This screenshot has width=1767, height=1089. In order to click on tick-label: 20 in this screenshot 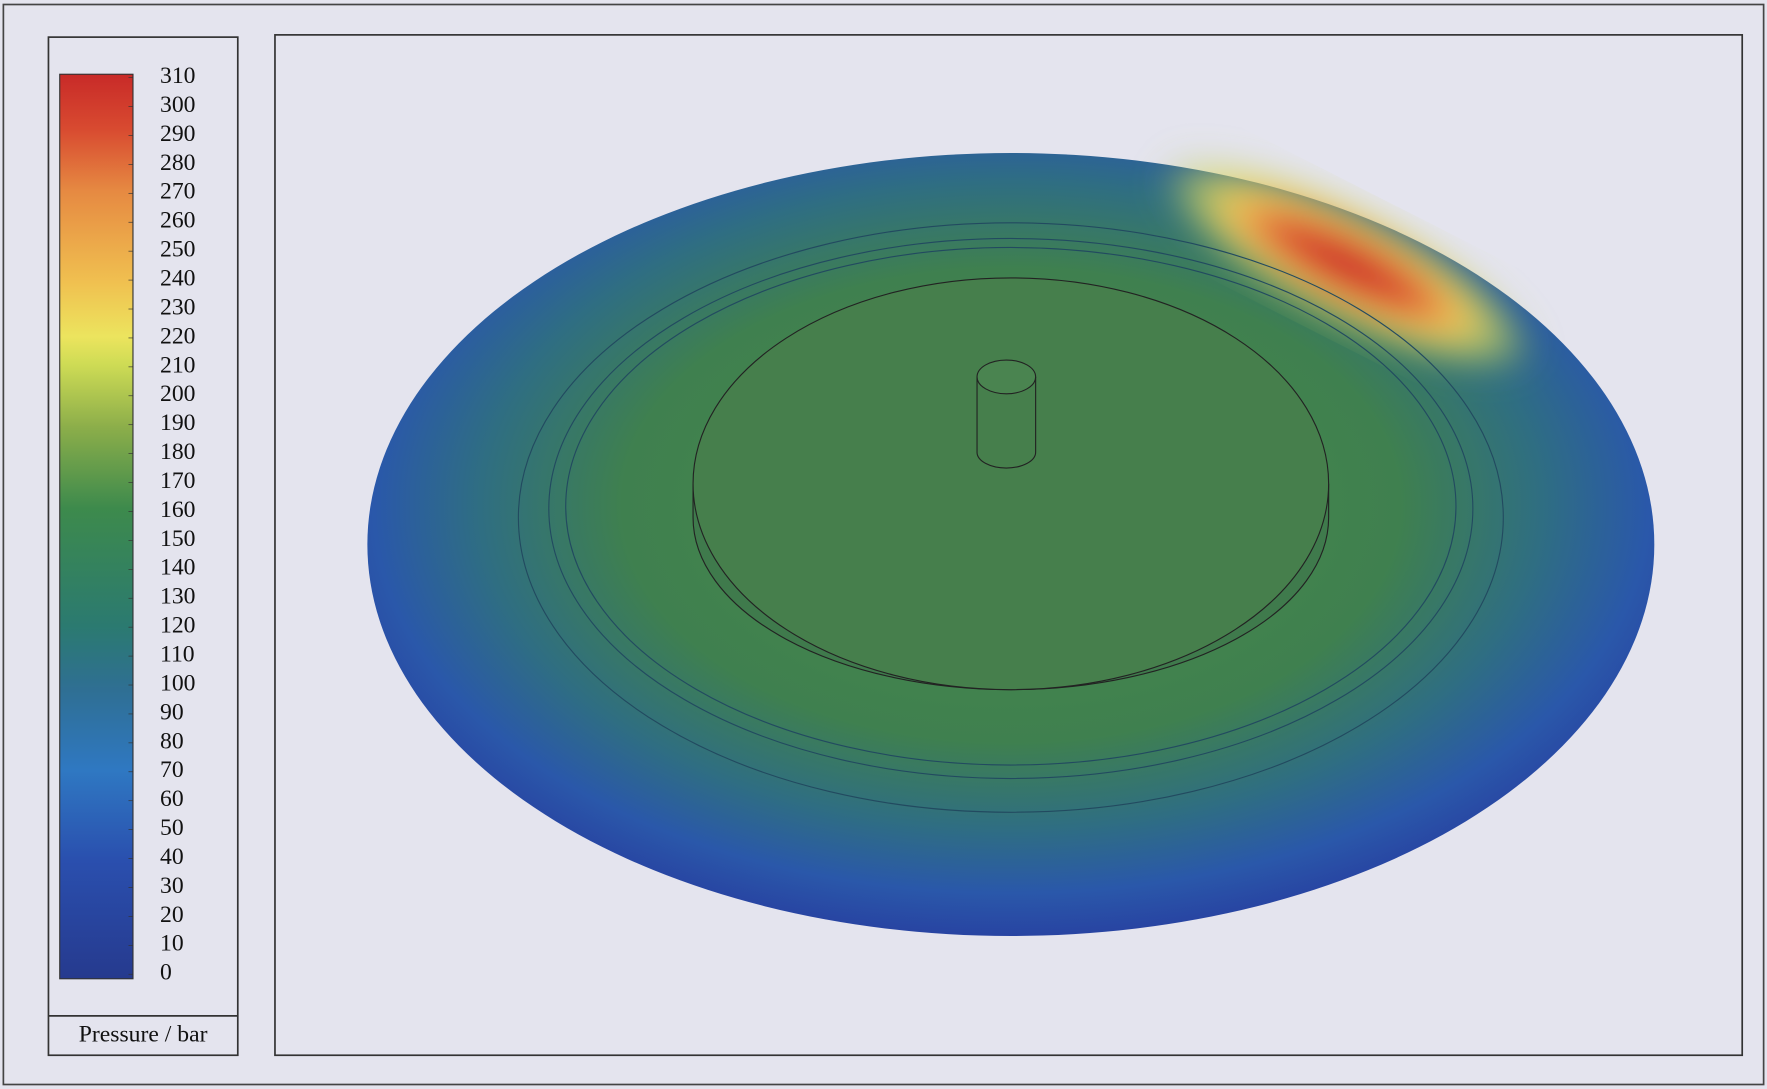, I will do `click(172, 915)`.